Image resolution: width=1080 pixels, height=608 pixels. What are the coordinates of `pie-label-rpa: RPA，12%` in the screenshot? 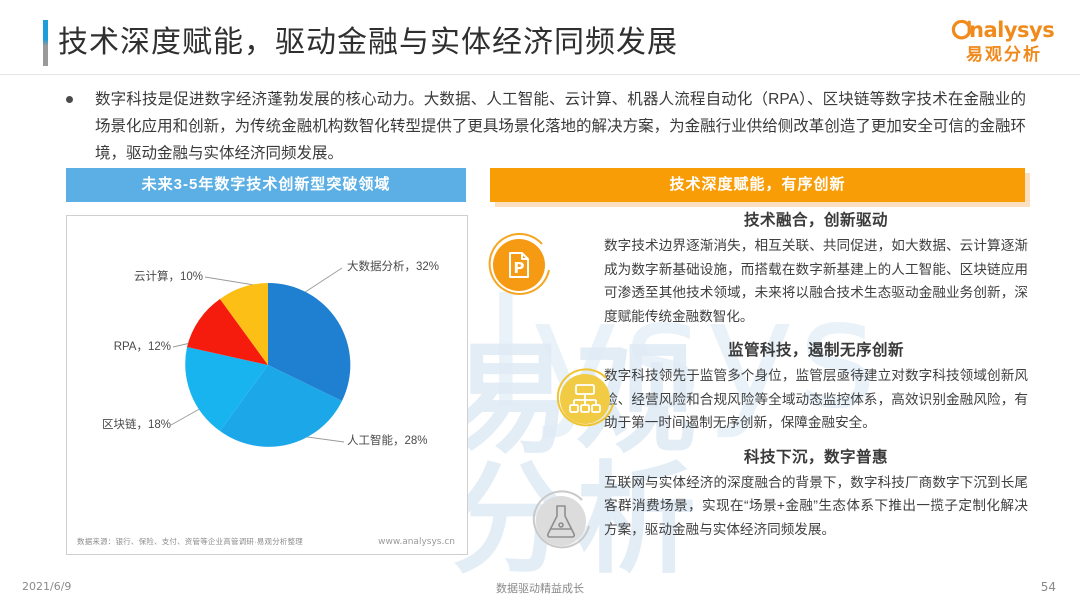 It's located at (142, 347).